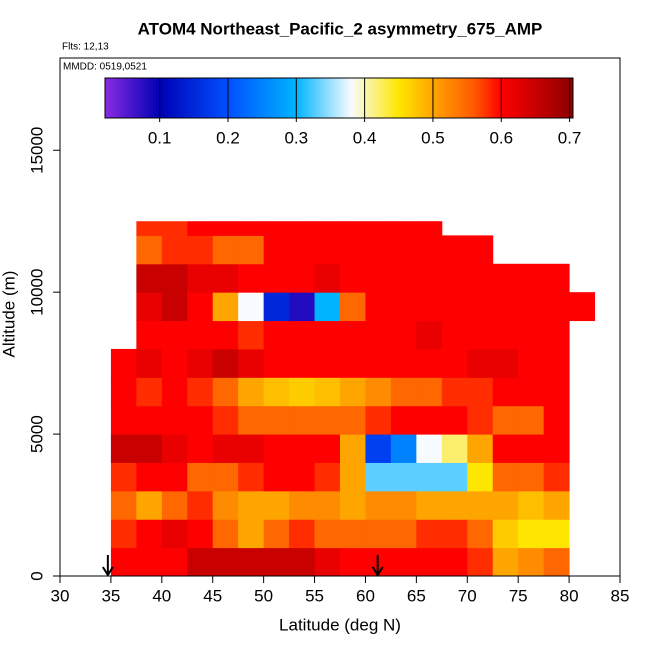 The height and width of the screenshot is (650, 650). I want to click on x-tick-label: 75, so click(518, 595).